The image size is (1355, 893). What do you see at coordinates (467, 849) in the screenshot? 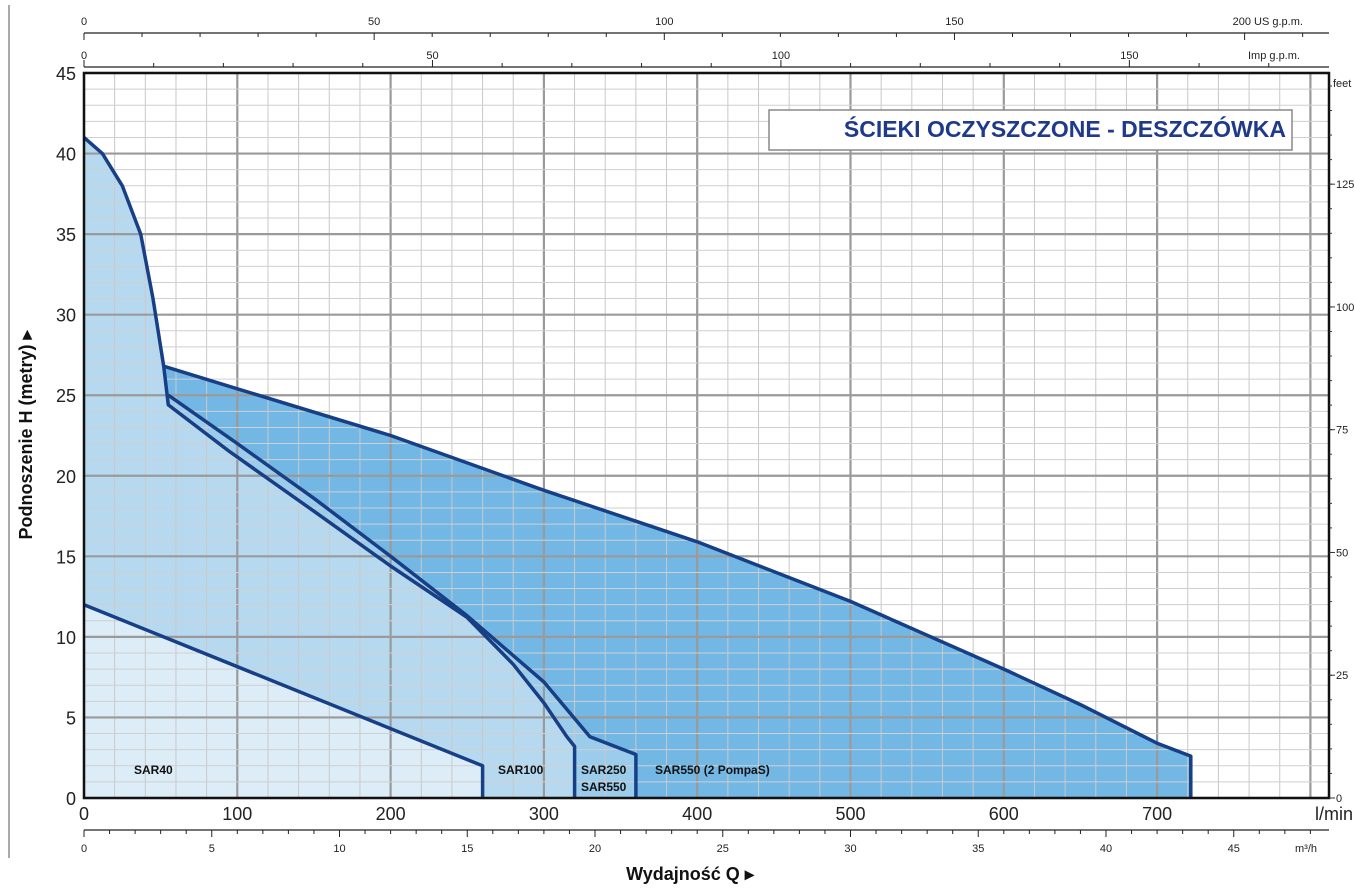
I see `m3h-tick-label: 15` at bounding box center [467, 849].